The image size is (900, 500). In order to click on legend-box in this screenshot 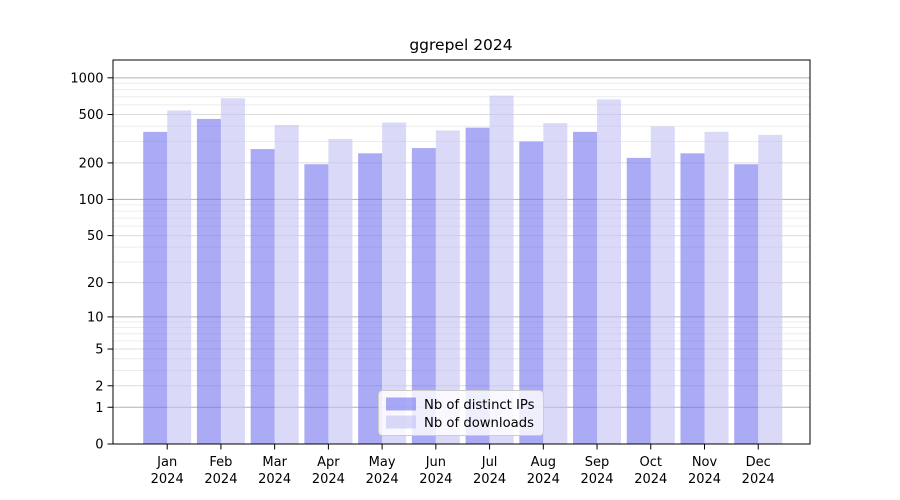, I will do `click(461, 413)`.